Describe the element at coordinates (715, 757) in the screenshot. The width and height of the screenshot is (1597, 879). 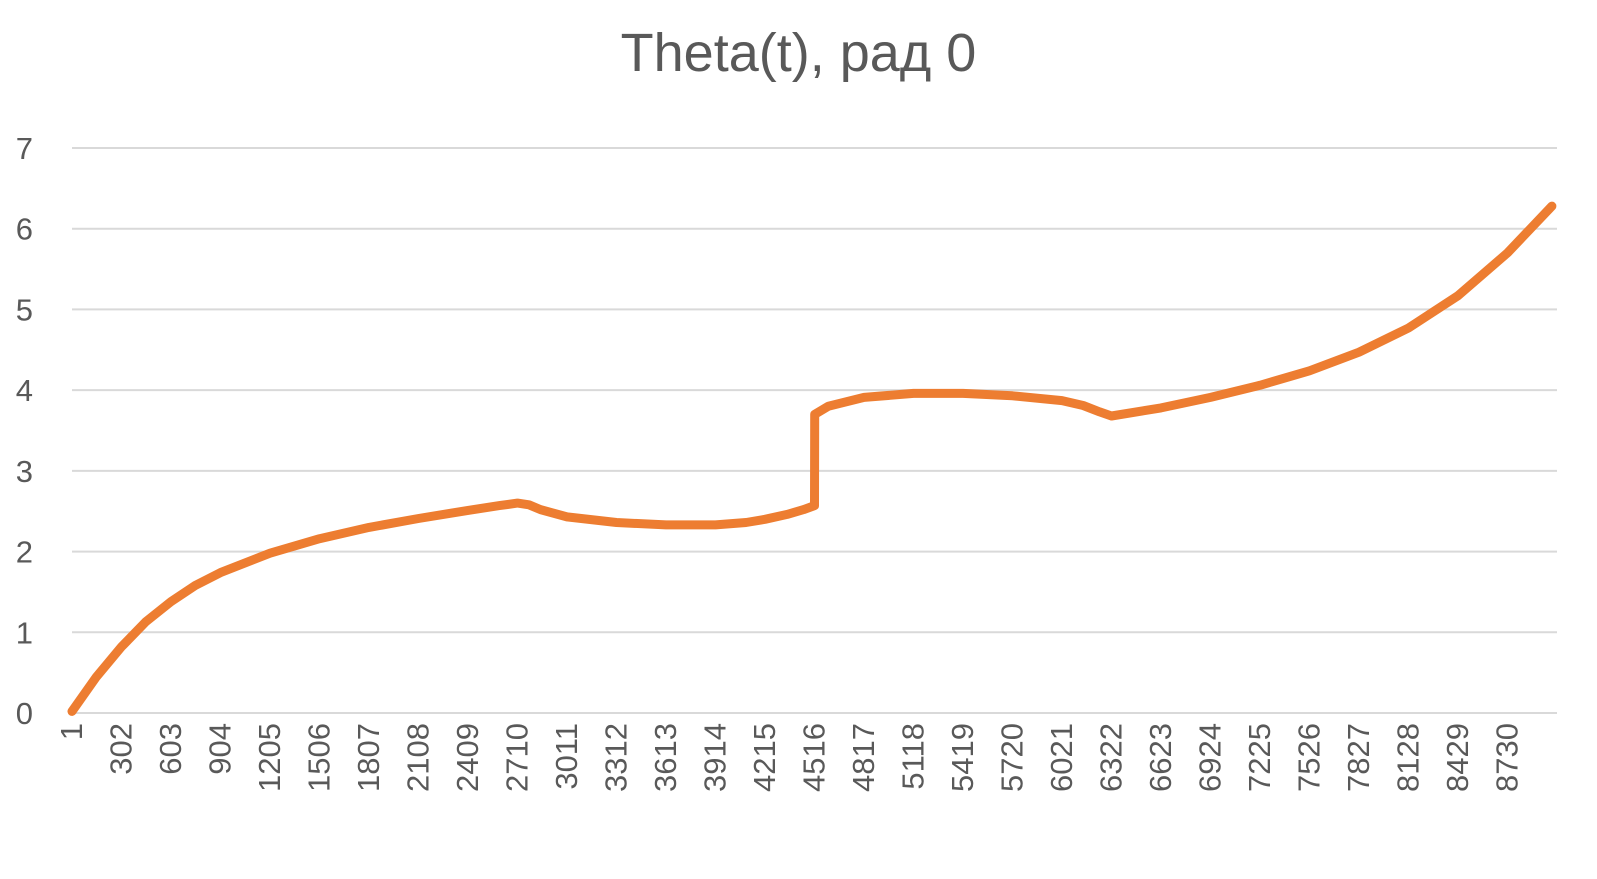
I see `x-tick-label: 3914` at that location.